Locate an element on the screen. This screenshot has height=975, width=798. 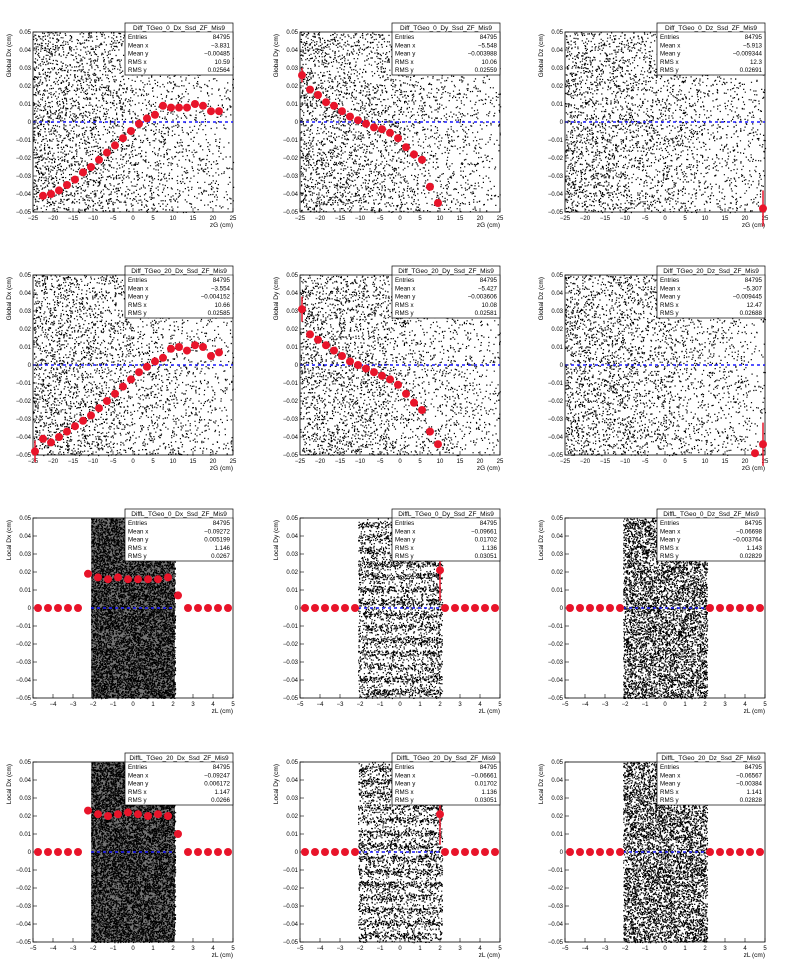
stats-label: Mean x is located at coordinates (405, 45).